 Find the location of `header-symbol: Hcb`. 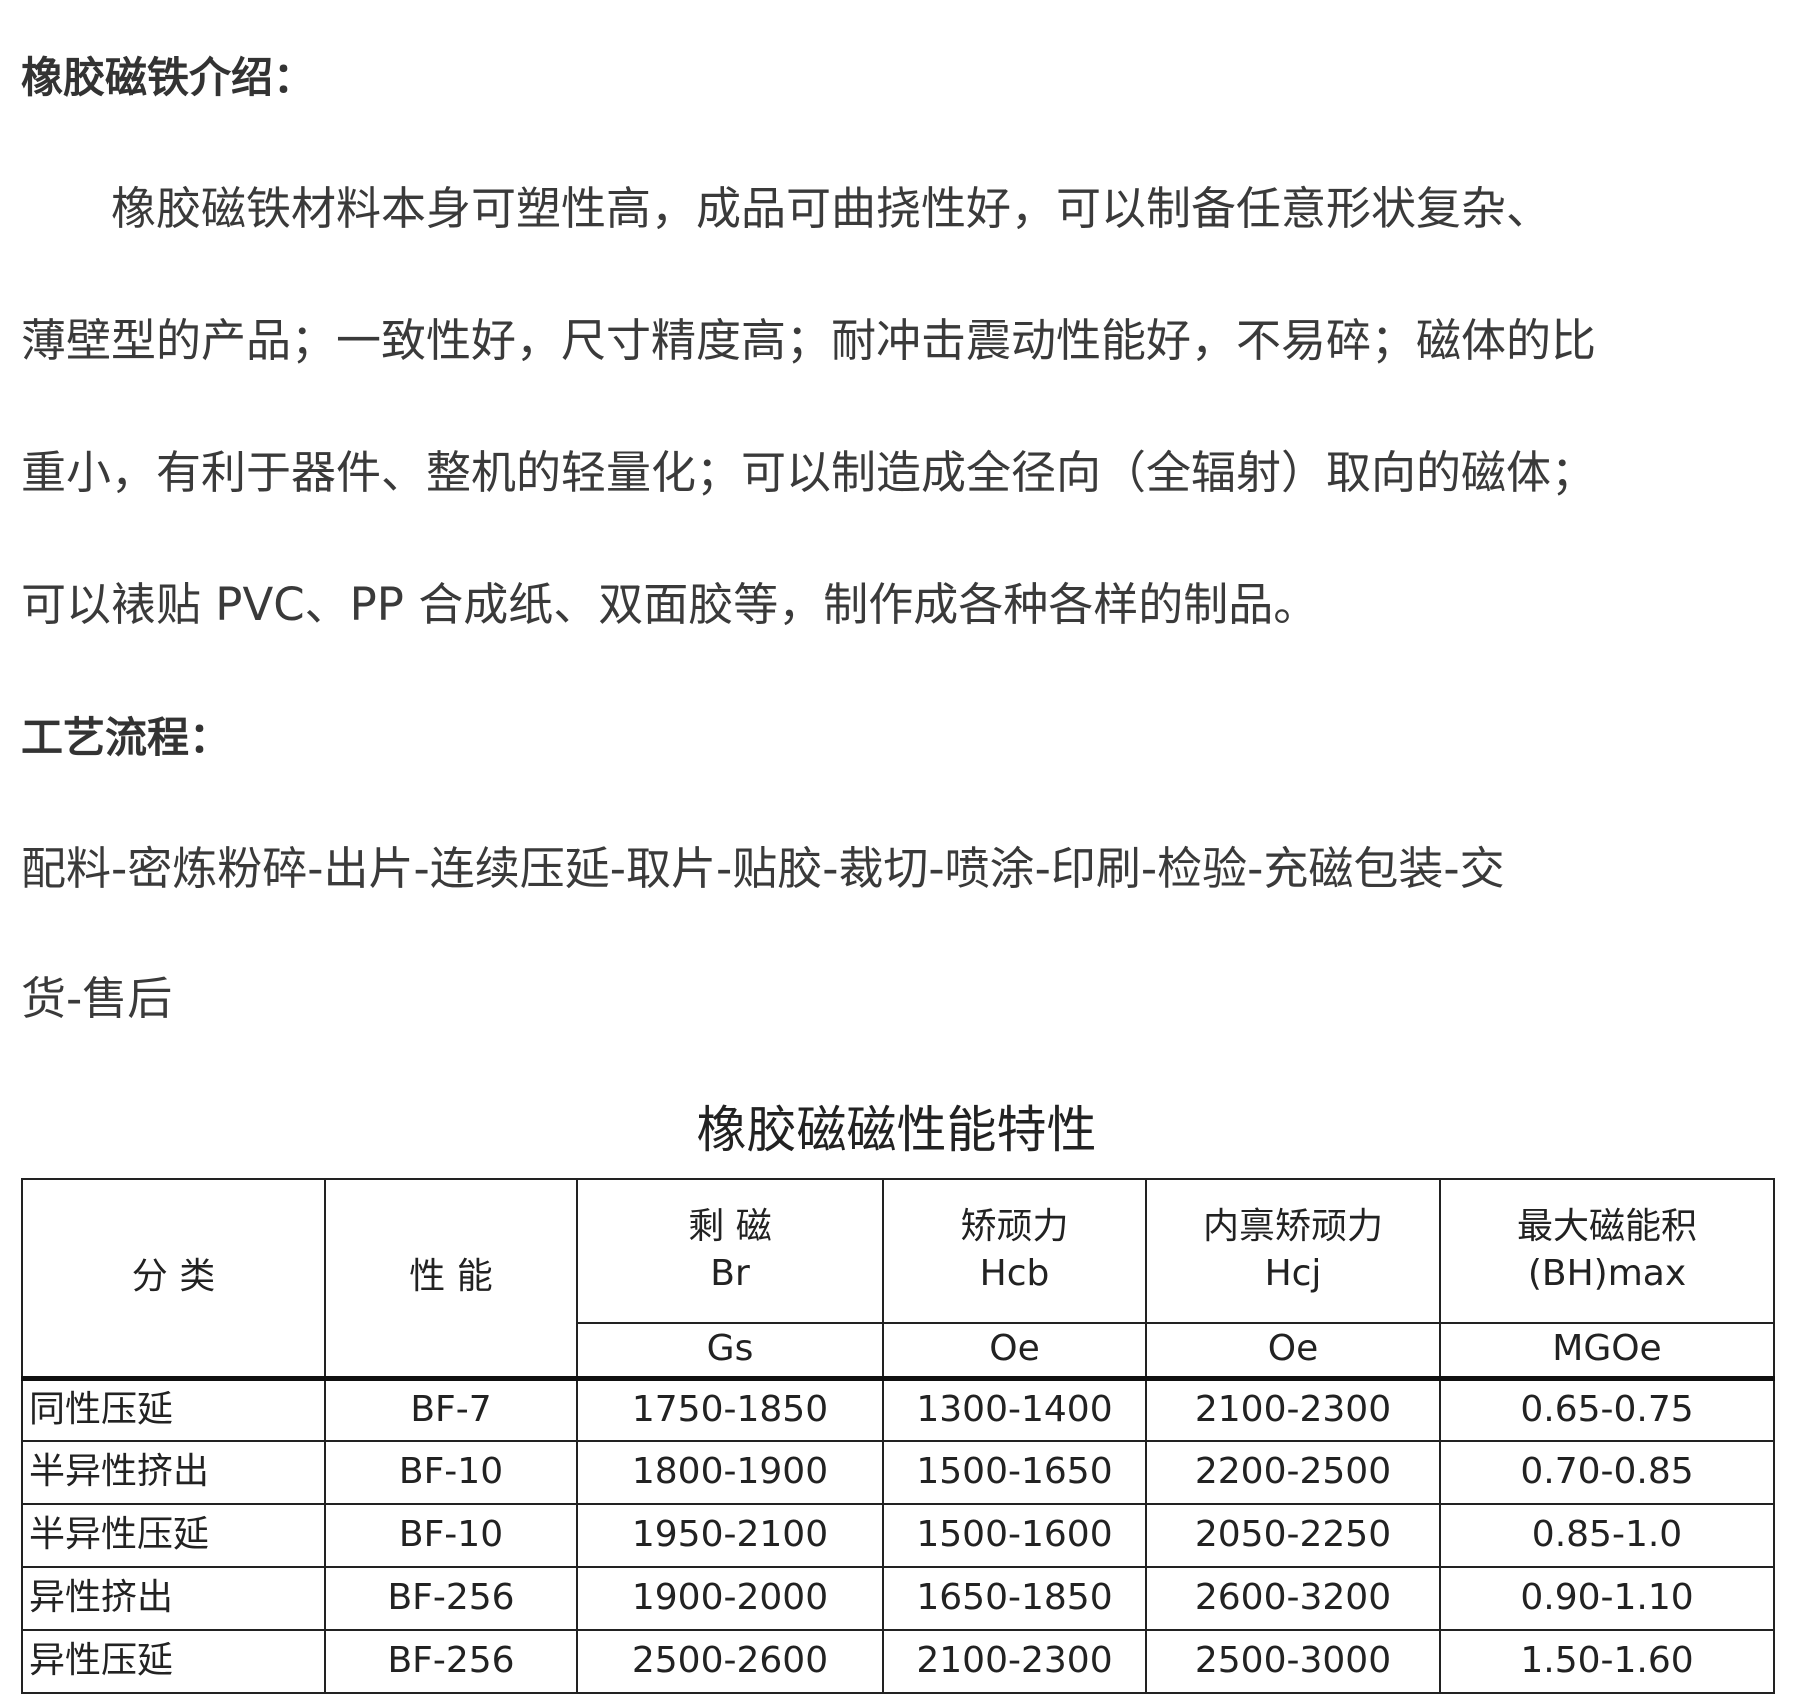

header-symbol: Hcb is located at coordinates (1014, 1273).